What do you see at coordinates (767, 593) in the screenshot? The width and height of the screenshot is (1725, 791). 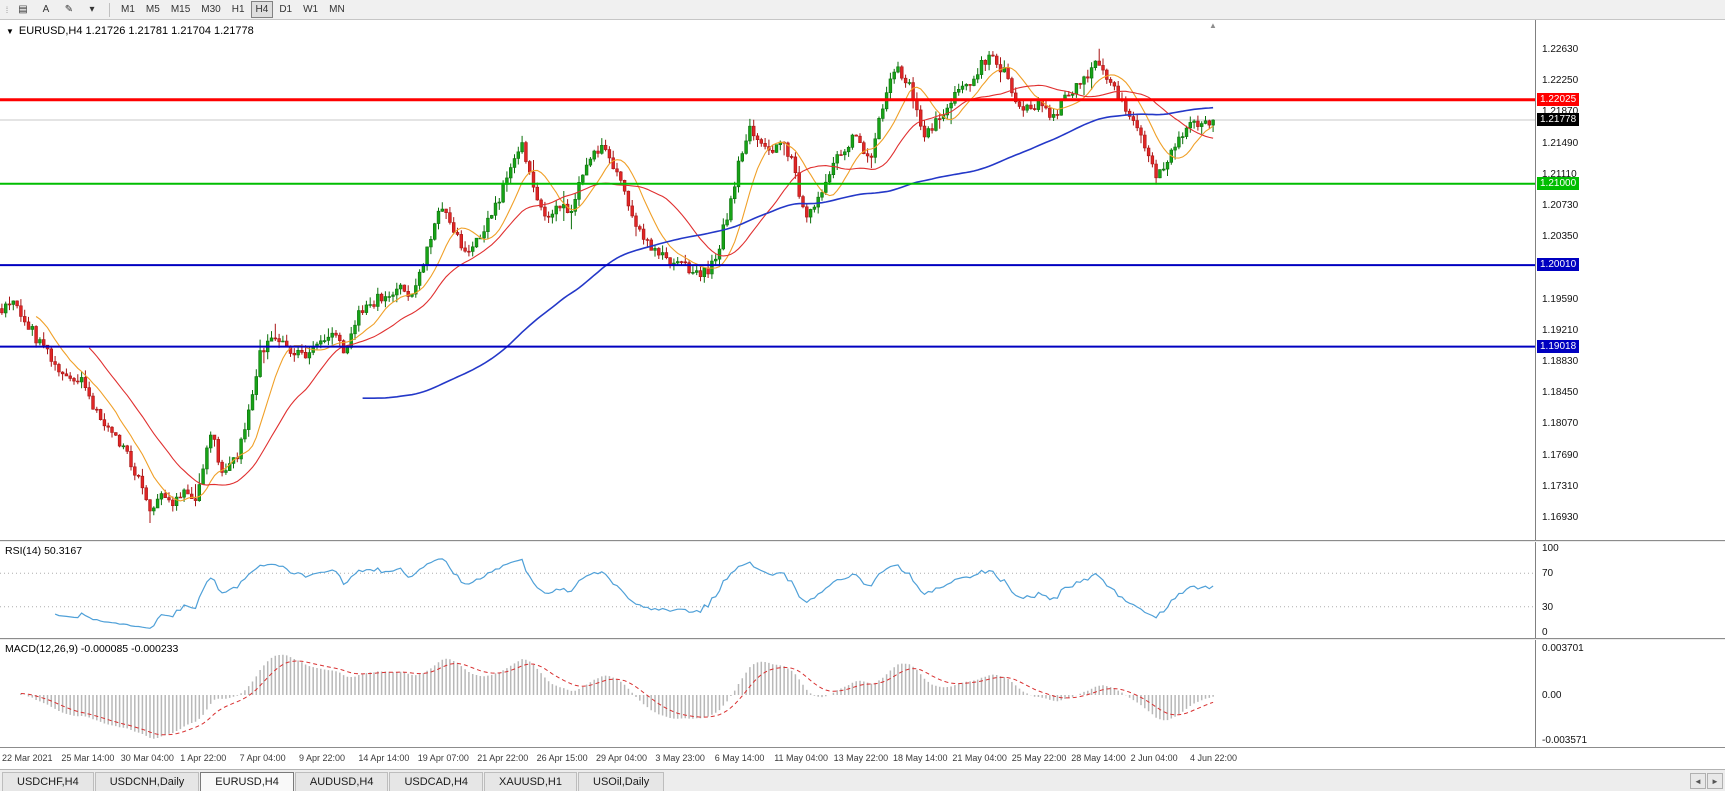 I see `rsi-chart-svg` at bounding box center [767, 593].